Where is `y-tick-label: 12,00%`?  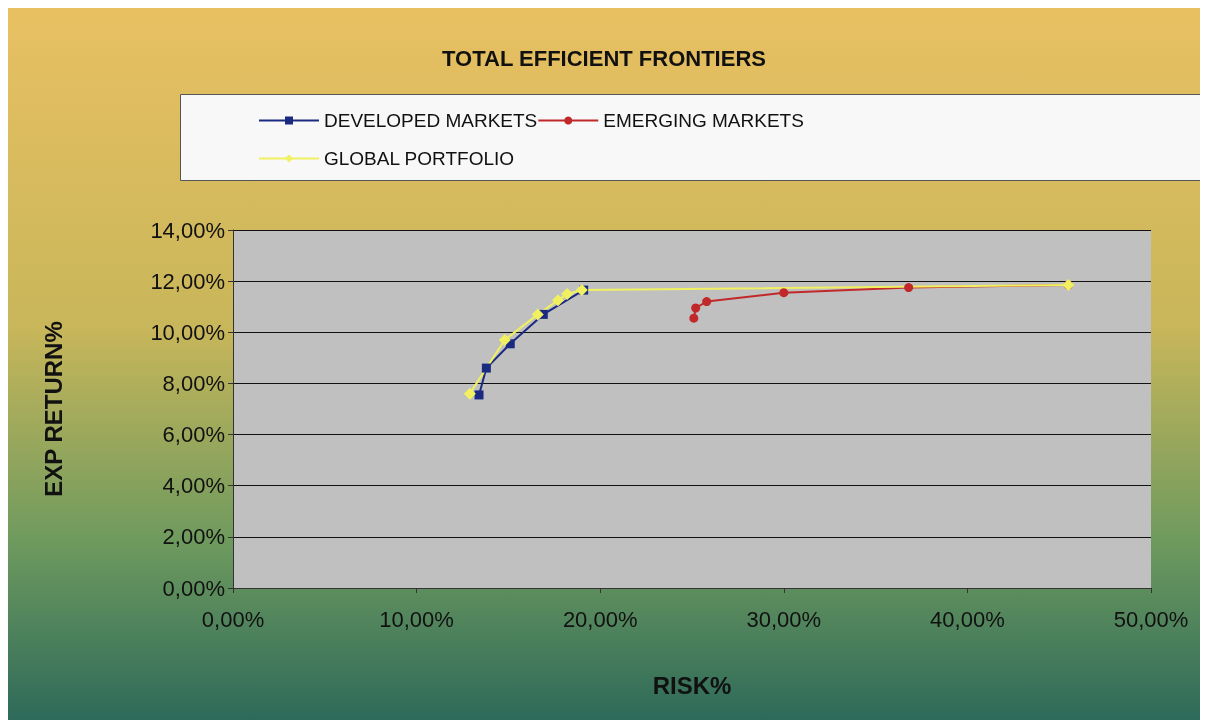 y-tick-label: 12,00% is located at coordinates (187, 281).